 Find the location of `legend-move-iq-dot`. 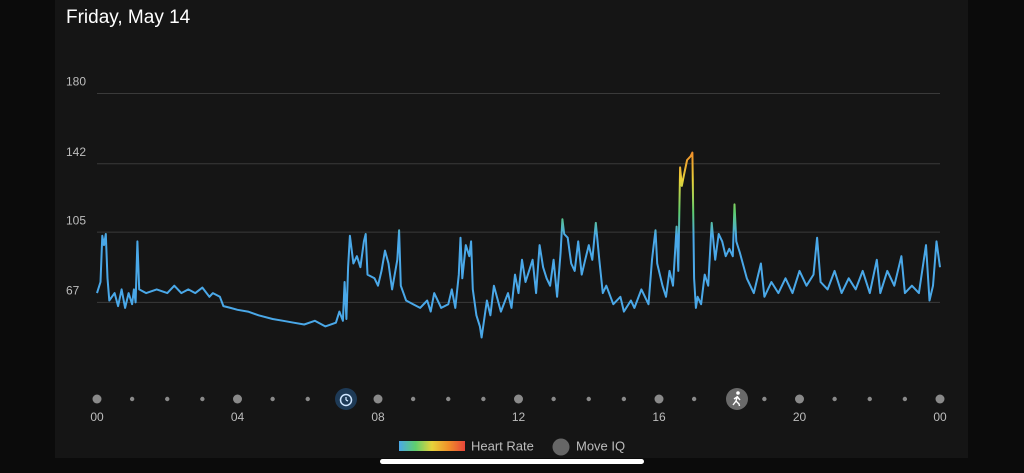

legend-move-iq-dot is located at coordinates (561, 447).